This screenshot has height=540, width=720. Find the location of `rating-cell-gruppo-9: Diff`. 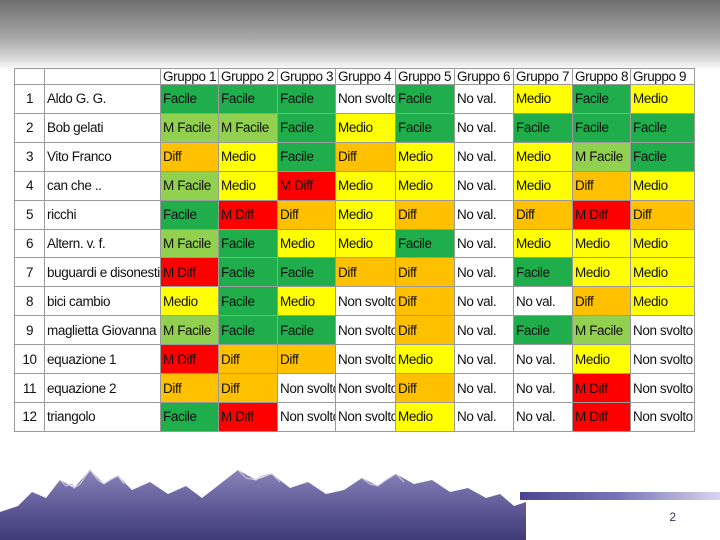

rating-cell-gruppo-9: Diff is located at coordinates (662, 214).